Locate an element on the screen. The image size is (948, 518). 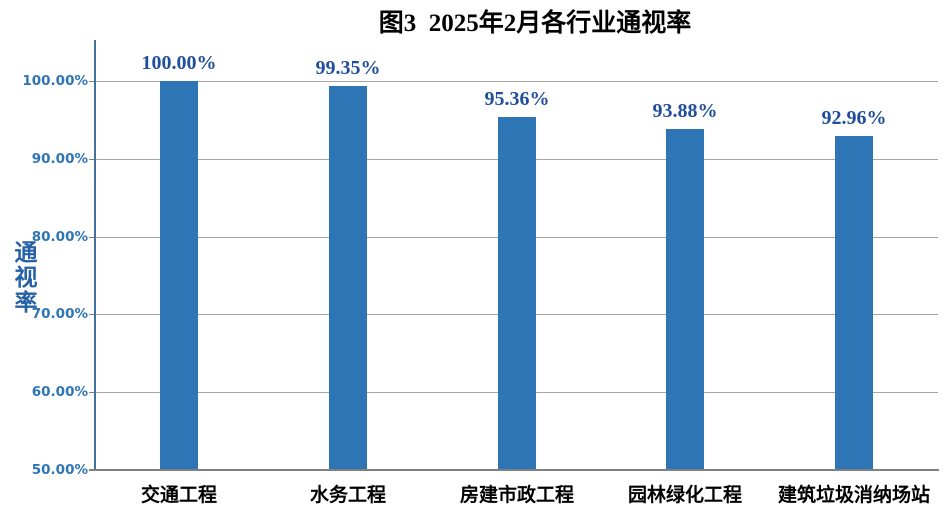
bar-value-label: 100.00% is located at coordinates (179, 63).